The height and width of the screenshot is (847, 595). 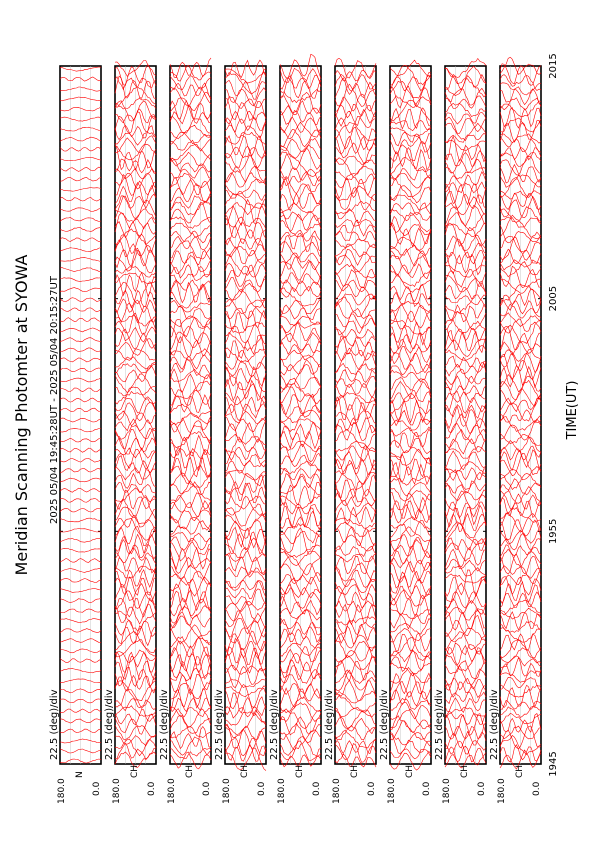 I want to click on panel-channel-label: N, so click(x=80, y=774).